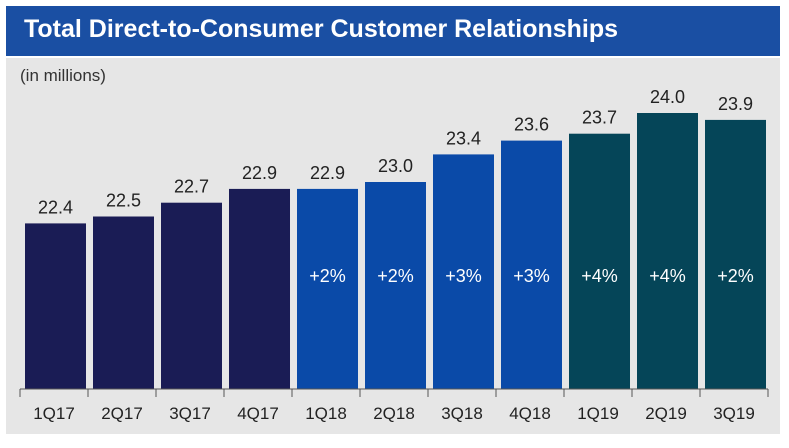 This screenshot has height=448, width=789. Describe the element at coordinates (54, 413) in the screenshot. I see `x-tick-label: 1Q17` at that location.